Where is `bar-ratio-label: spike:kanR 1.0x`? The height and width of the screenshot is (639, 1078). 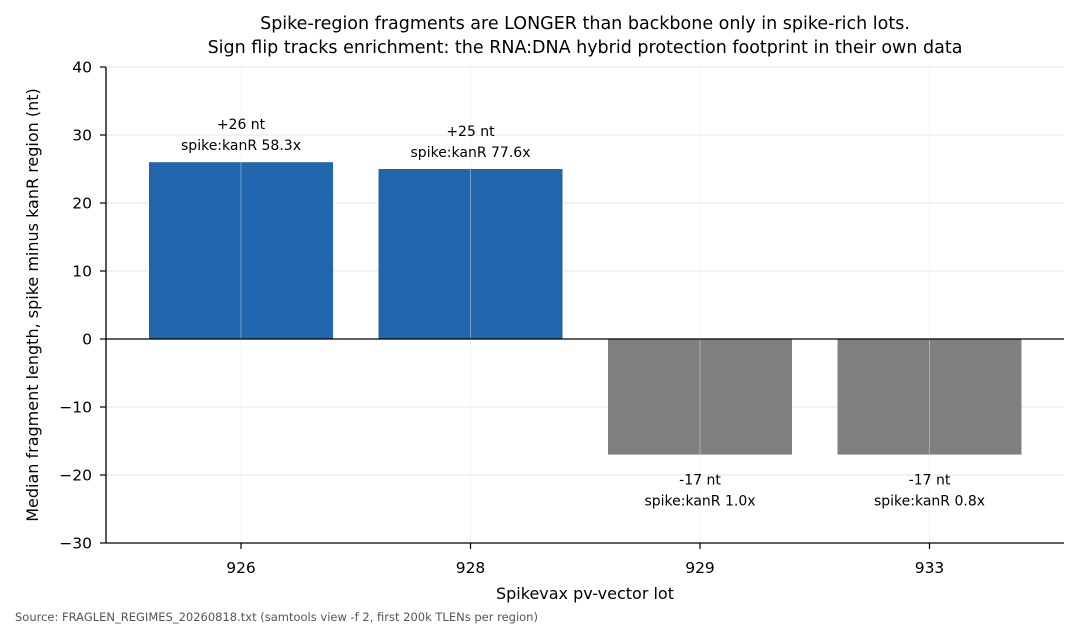 bar-ratio-label: spike:kanR 1.0x is located at coordinates (699, 502).